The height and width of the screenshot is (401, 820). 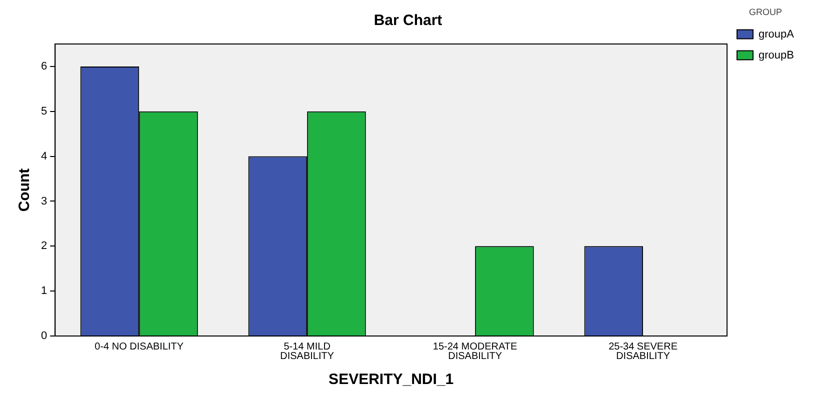 What do you see at coordinates (475, 352) in the screenshot?
I see `x-tick-label: 15-24 MODERATE DISABILITY` at bounding box center [475, 352].